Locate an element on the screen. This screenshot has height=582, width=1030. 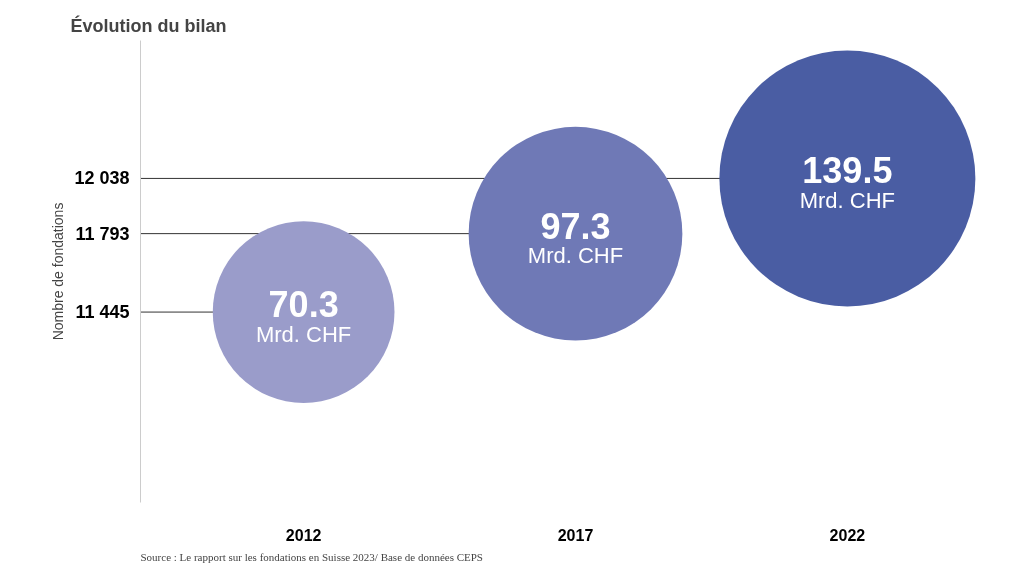
source-note: Source : Le rapport sur les fondations en Suisse 2023/ Base de données CEPS is located at coordinates (311, 556).